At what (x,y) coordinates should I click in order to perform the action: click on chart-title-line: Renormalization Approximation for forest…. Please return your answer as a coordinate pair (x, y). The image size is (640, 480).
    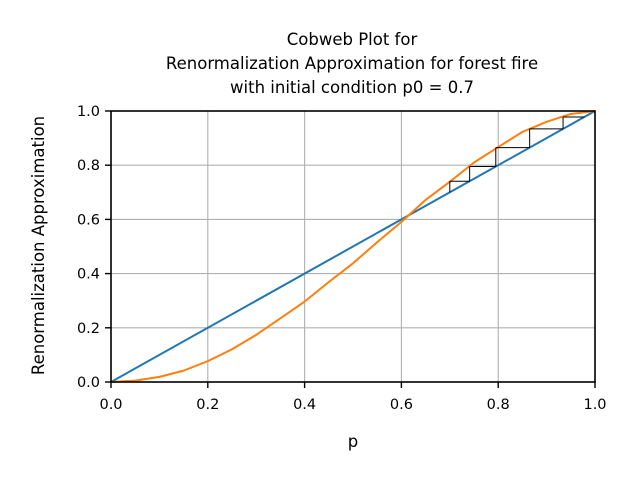
    Looking at the image, I should click on (352, 63).